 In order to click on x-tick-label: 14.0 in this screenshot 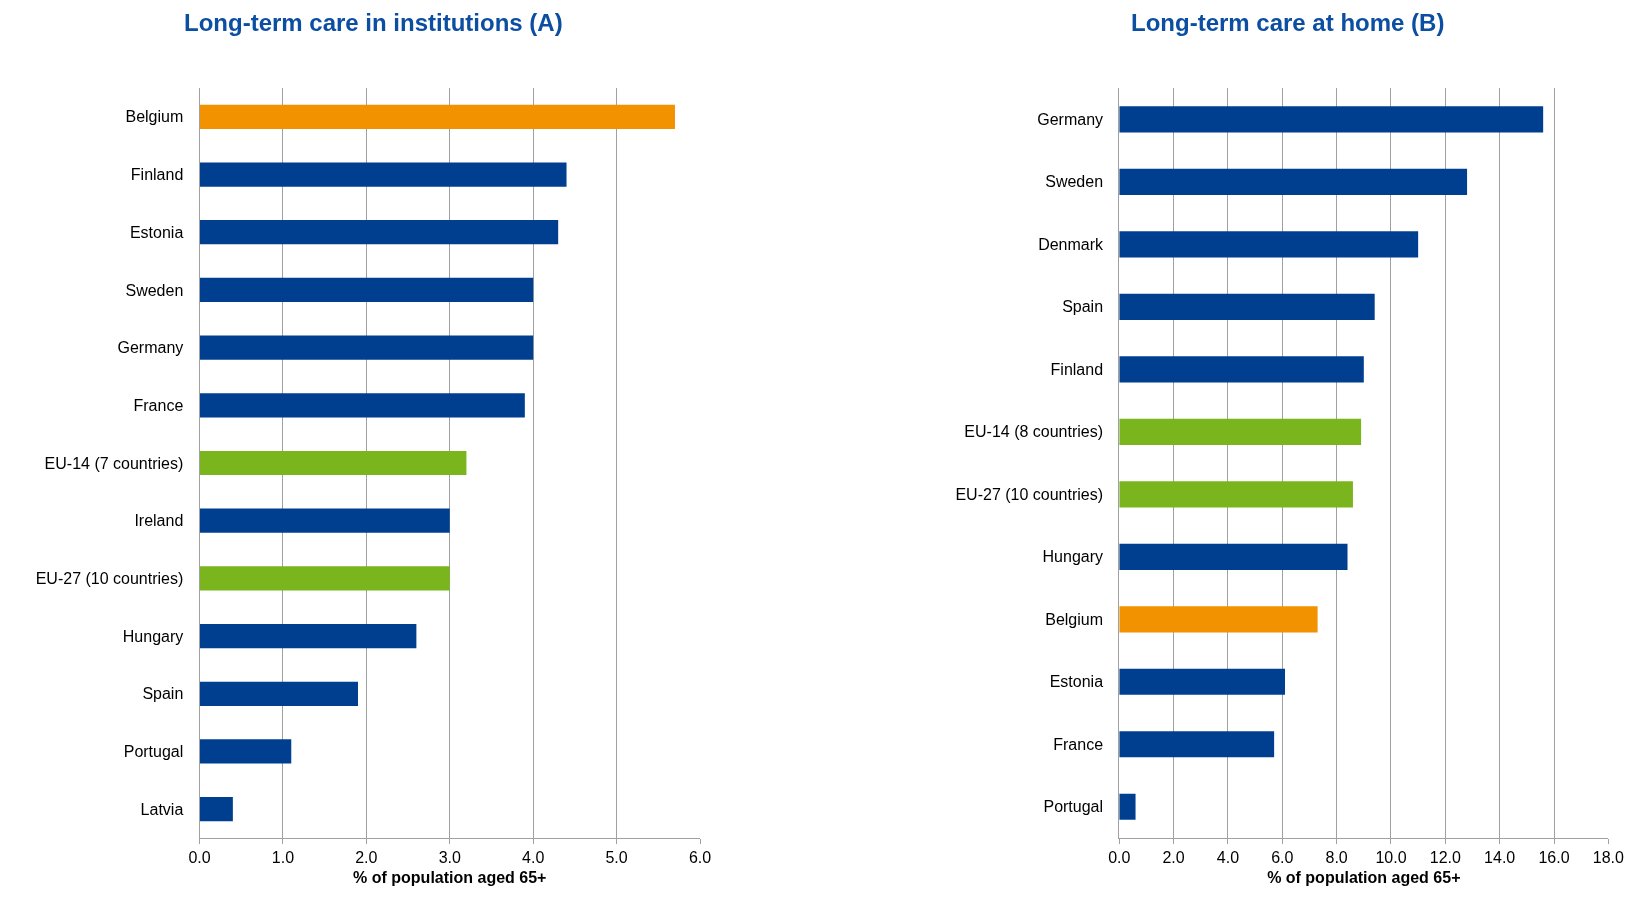, I will do `click(1500, 858)`.